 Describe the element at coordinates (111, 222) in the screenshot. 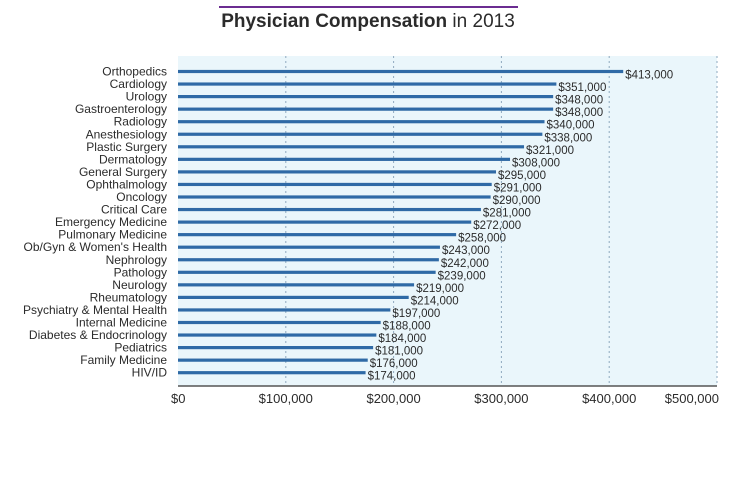

I see `category-label: Emergency Medicine` at that location.